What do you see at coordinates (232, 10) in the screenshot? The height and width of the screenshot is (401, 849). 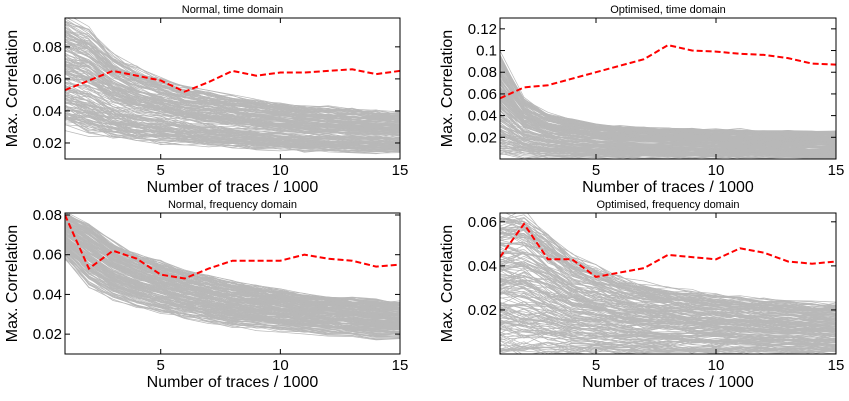 I see `chart-title: Normal, time domain` at bounding box center [232, 10].